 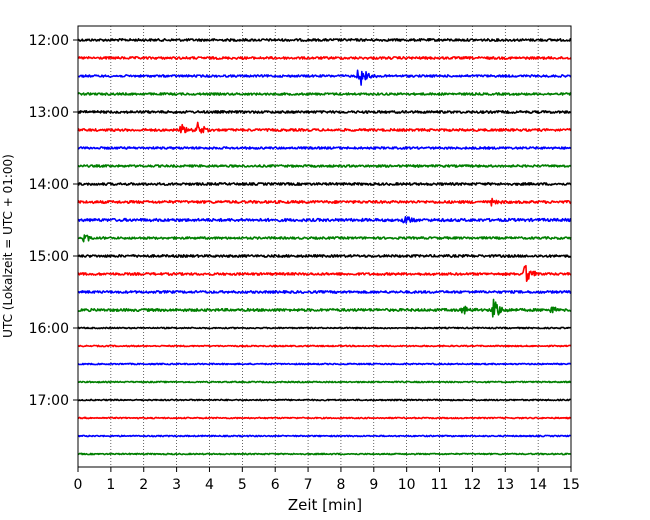 I want to click on x-tick-label-1: 1, so click(x=110, y=485).